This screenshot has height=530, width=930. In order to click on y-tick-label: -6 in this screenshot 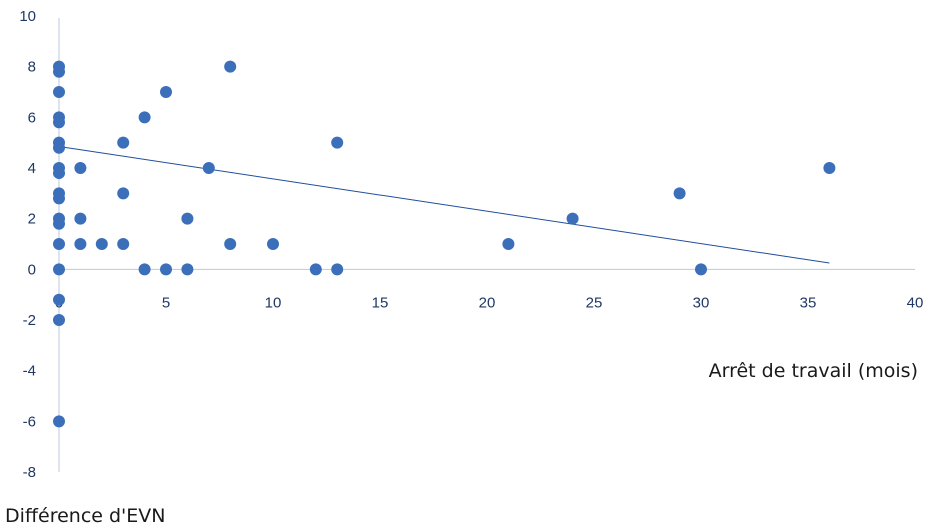, I will do `click(29, 421)`.